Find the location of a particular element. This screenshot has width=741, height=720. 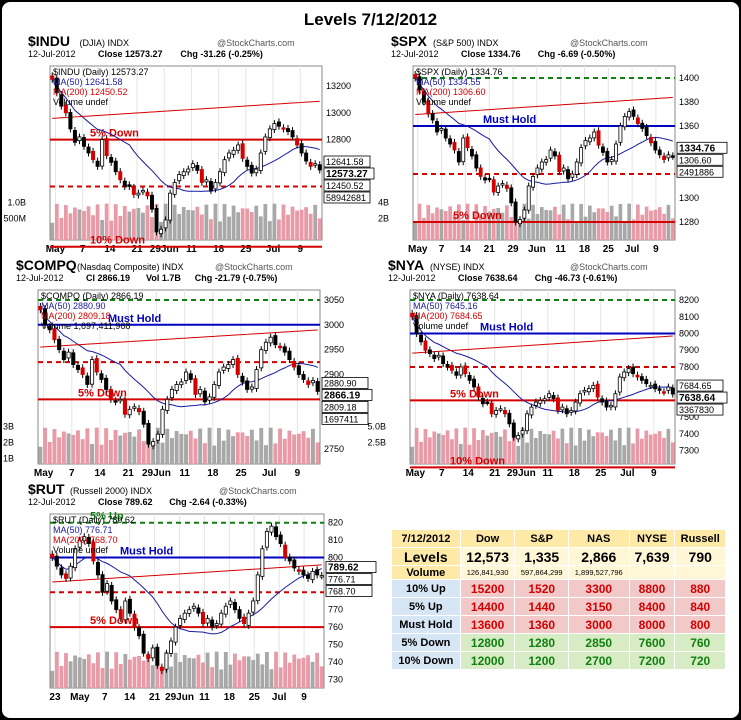

cell: 1440 is located at coordinates (541, 606).